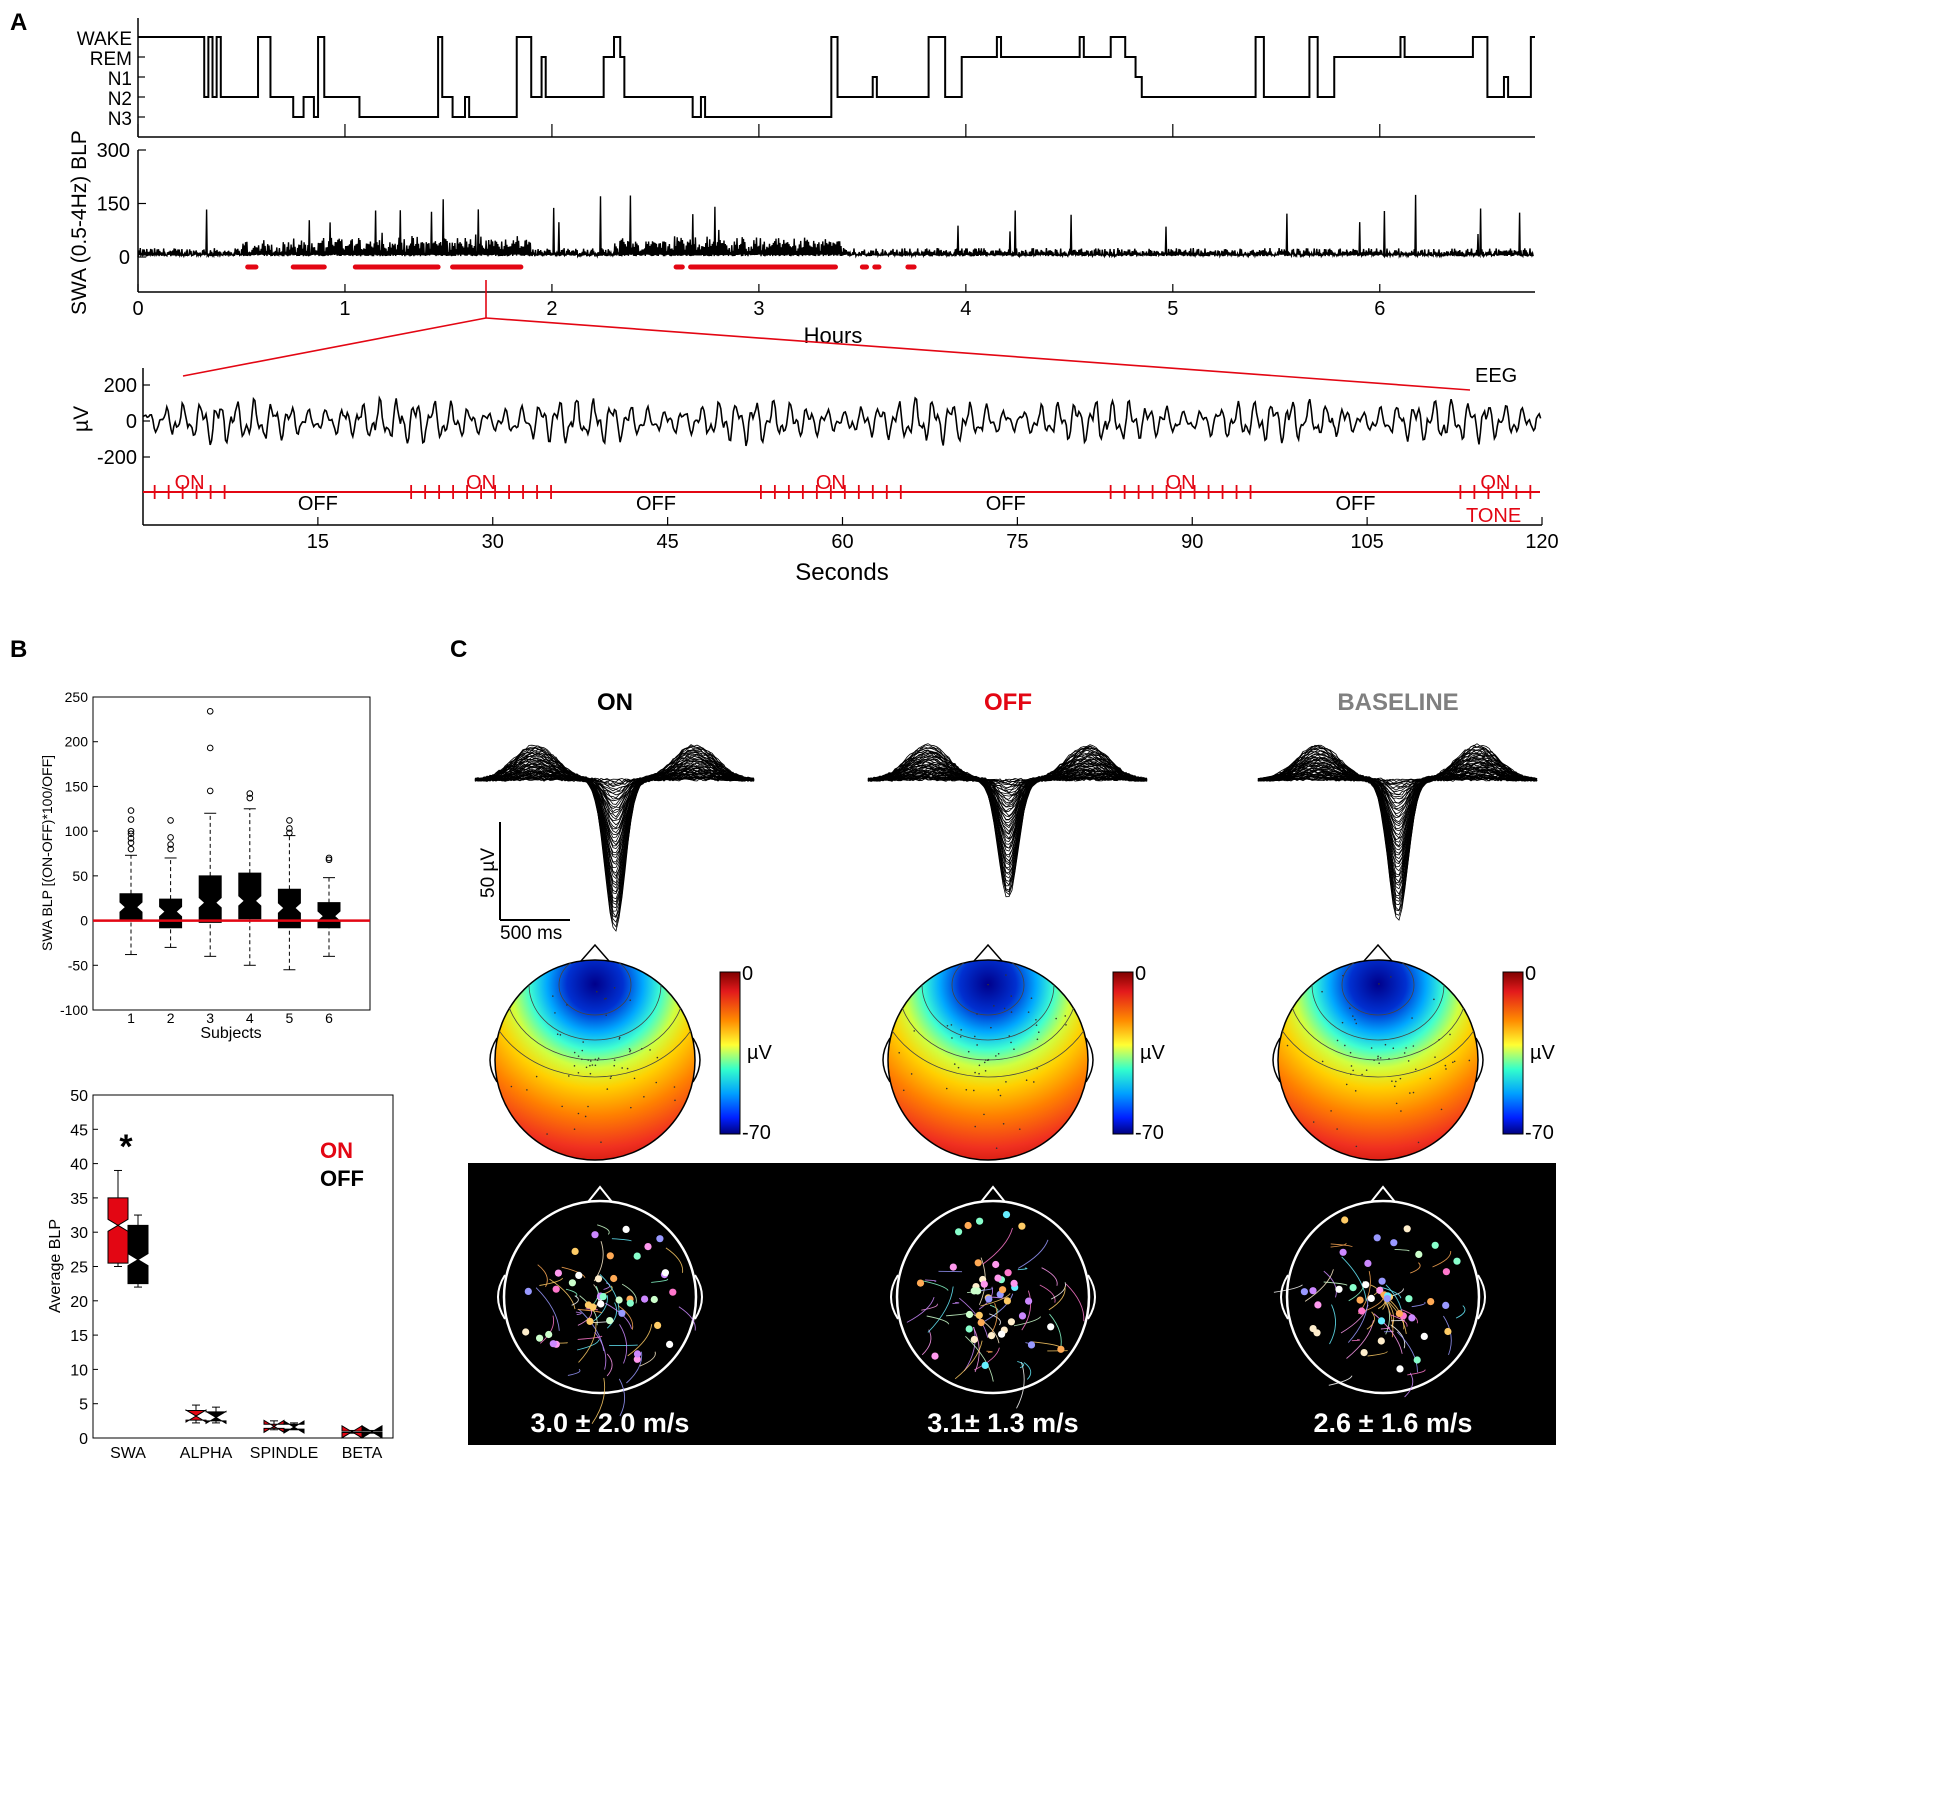 The height and width of the screenshot is (1815, 1949). I want to click on b2-x-tick-label: SPINDLE, so click(284, 1453).